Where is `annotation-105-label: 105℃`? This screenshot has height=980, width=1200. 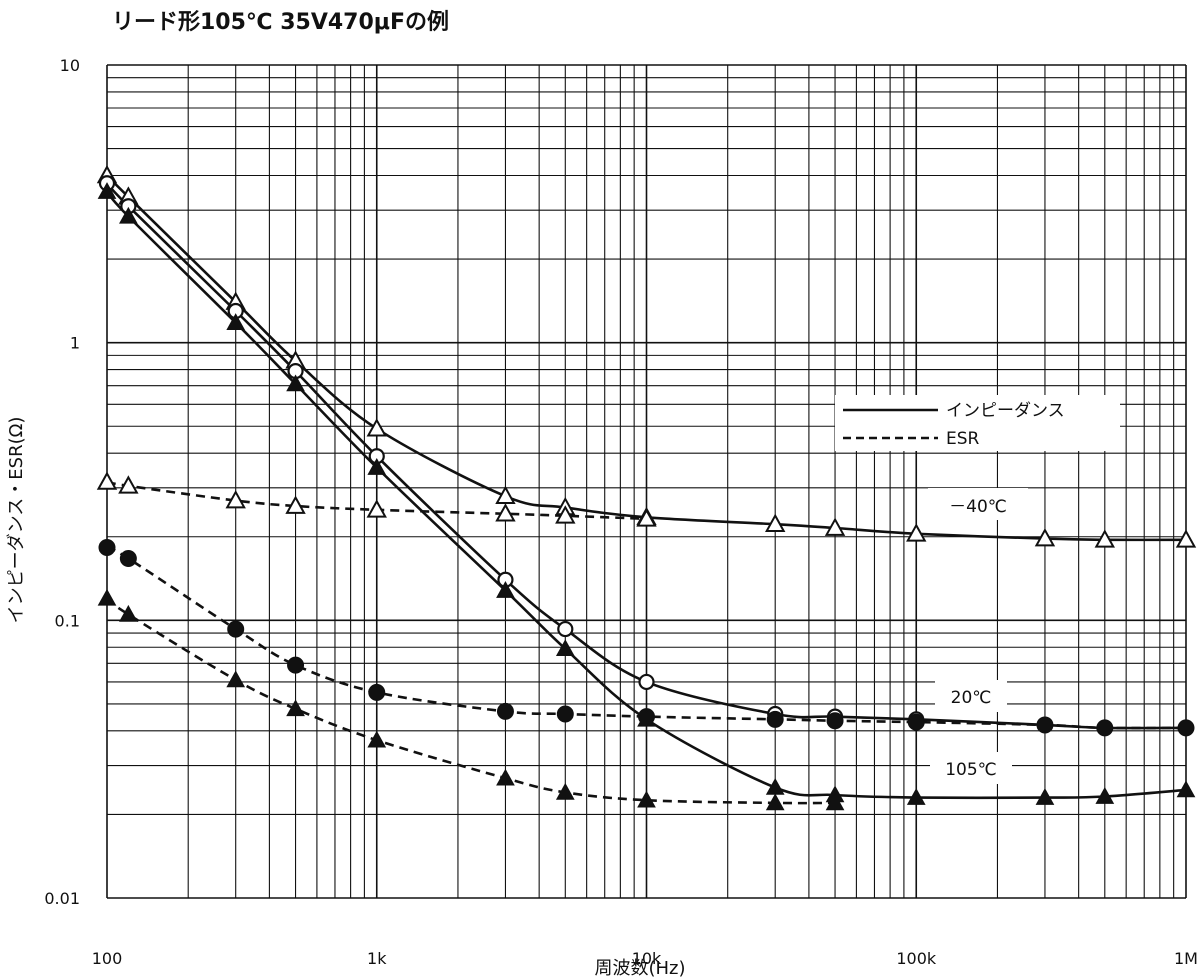 annotation-105-label: 105℃ is located at coordinates (971, 770).